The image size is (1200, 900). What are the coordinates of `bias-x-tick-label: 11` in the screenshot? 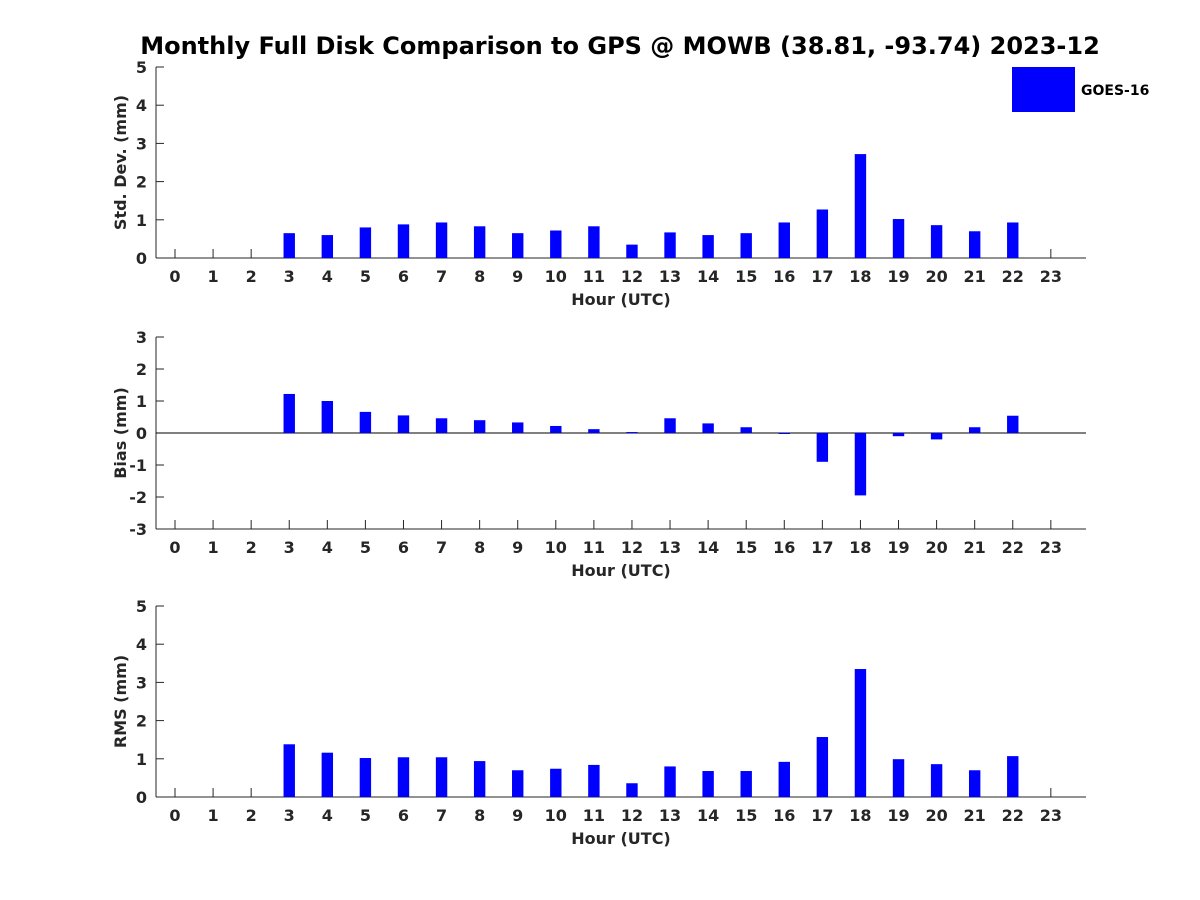 It's located at (594, 547).